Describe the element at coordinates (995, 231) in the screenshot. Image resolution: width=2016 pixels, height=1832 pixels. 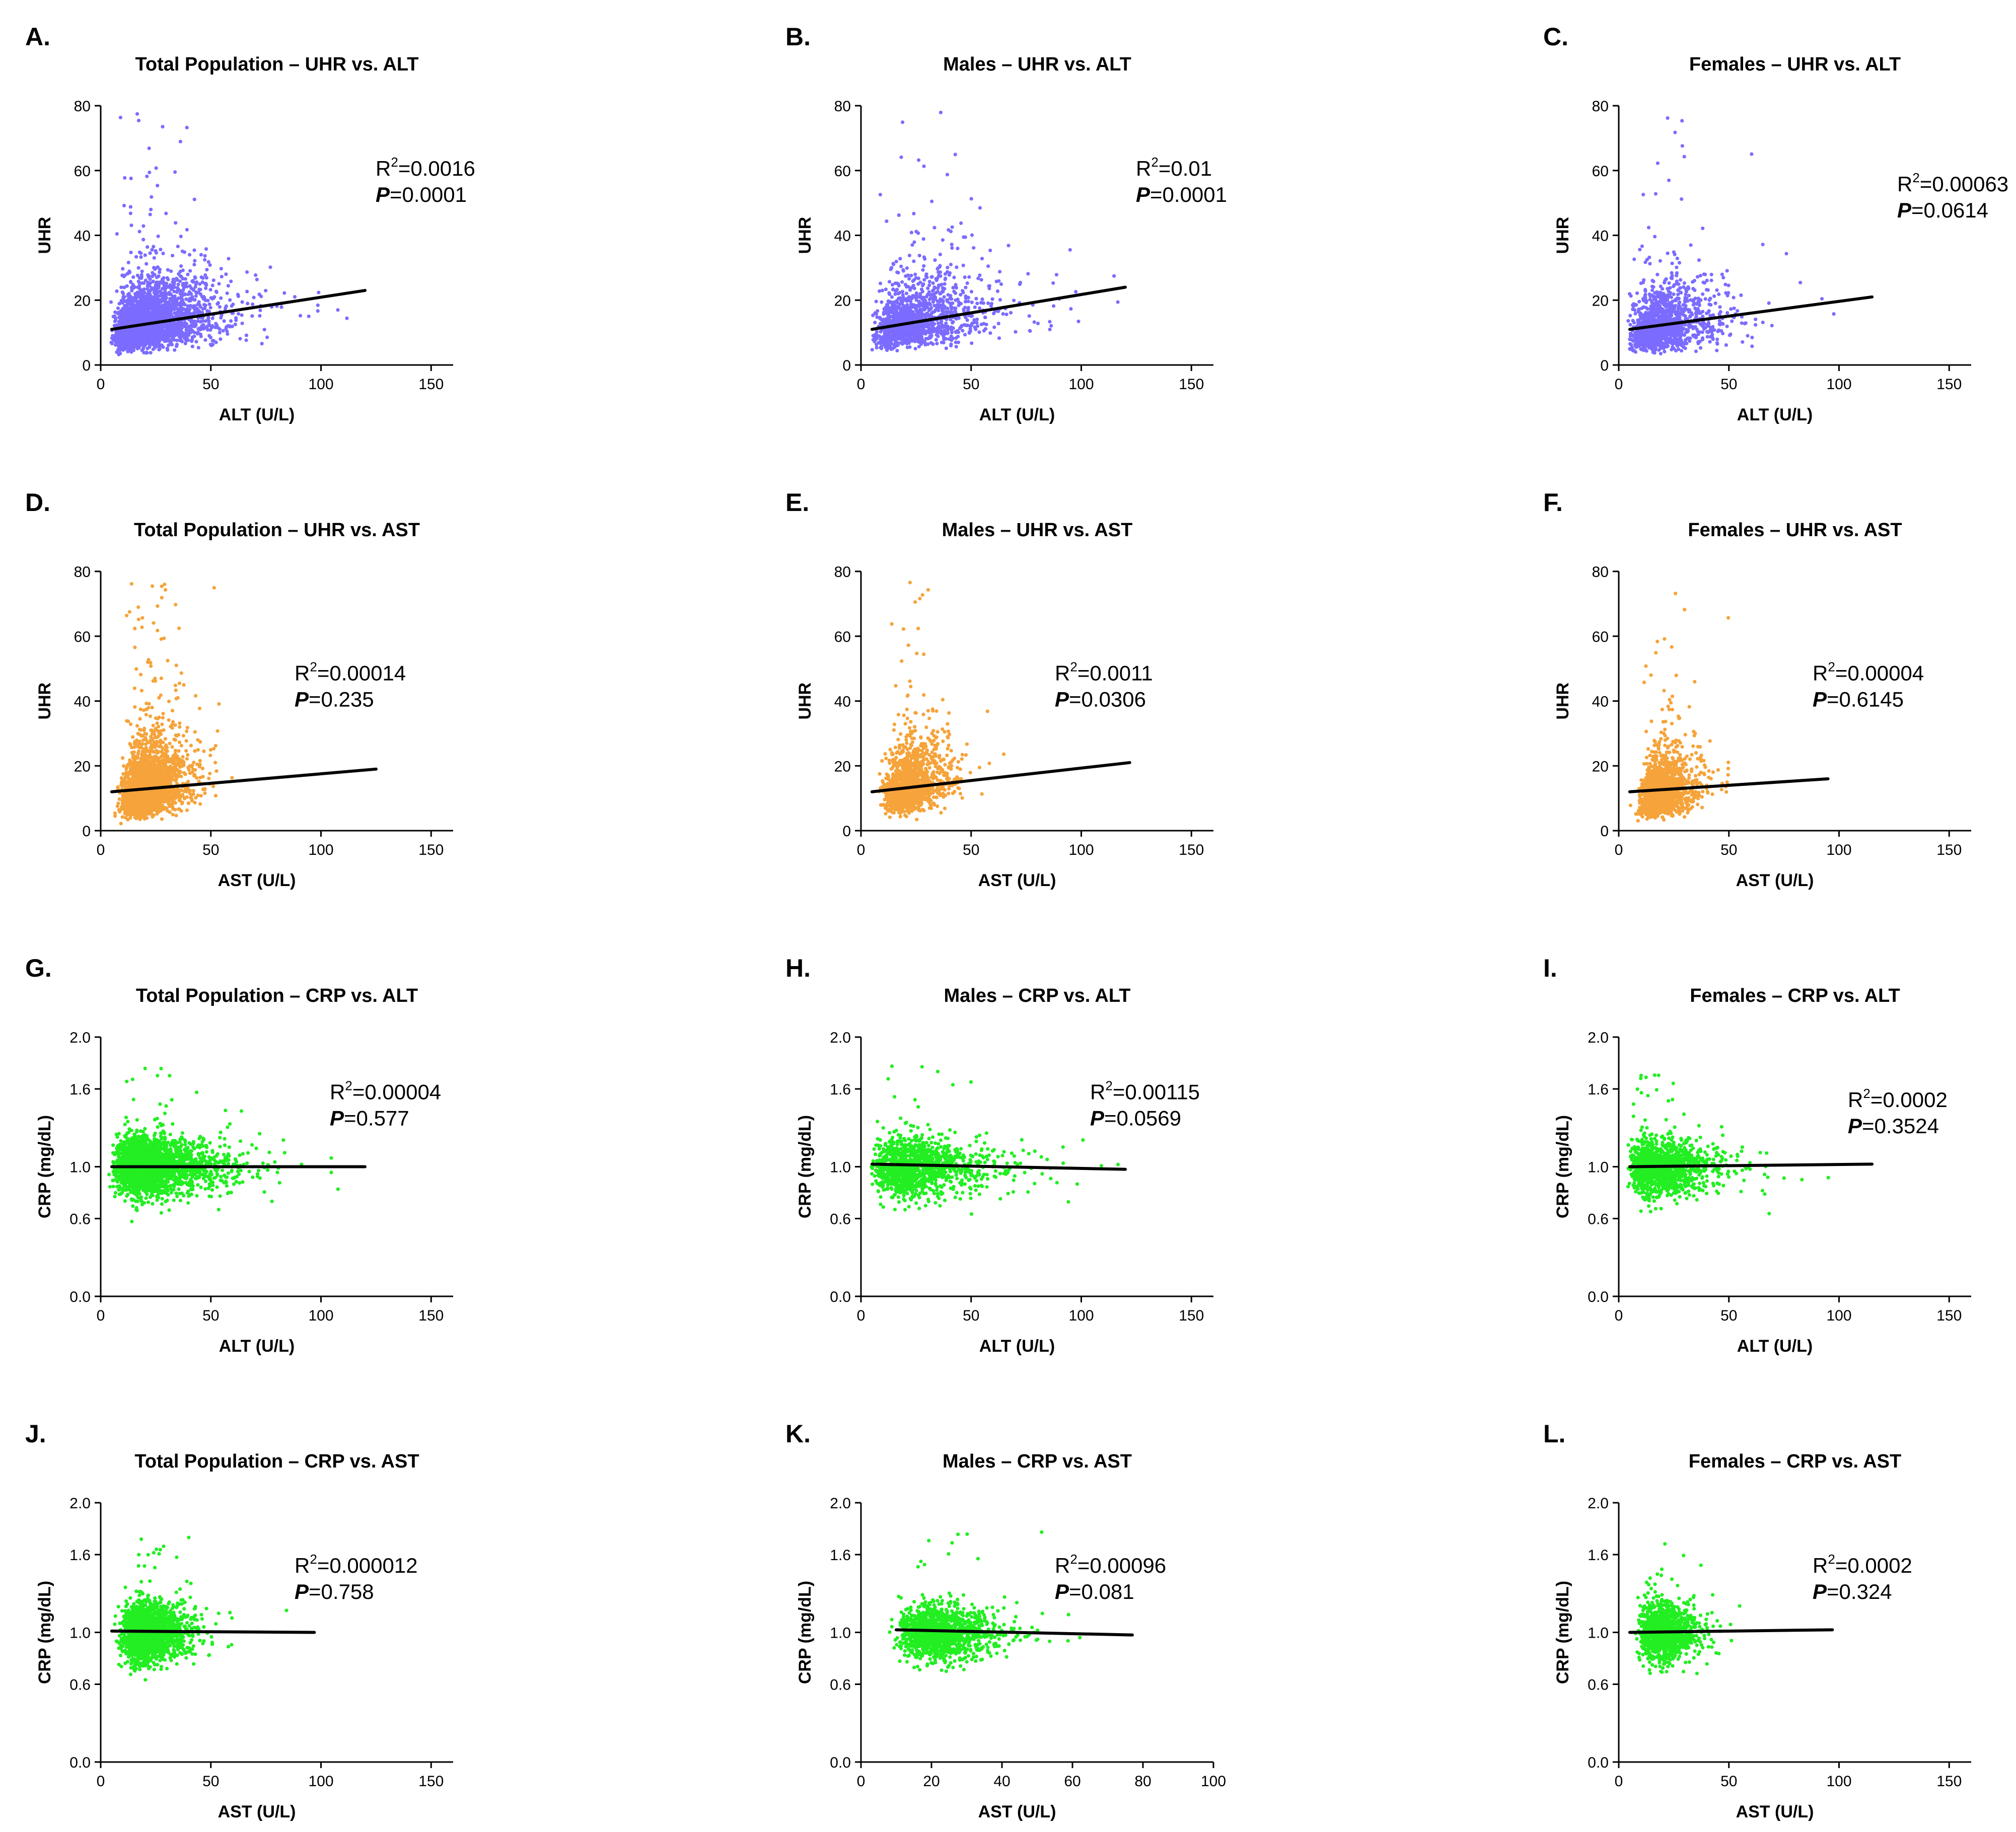
I see `scatter-points` at that location.